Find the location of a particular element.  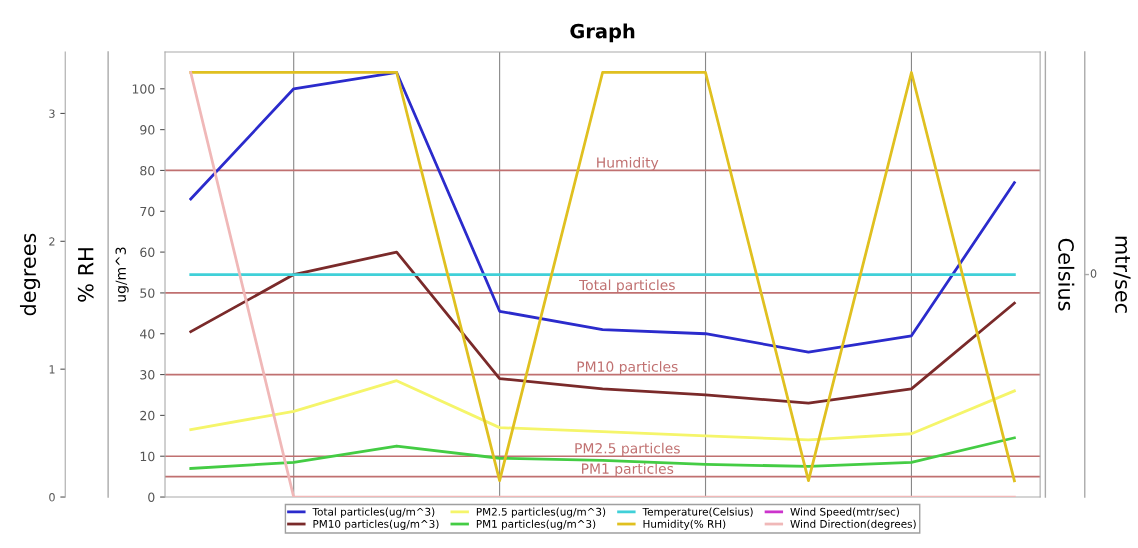

legend-label: Wind Speed(mtr/sec) is located at coordinates (844, 512).